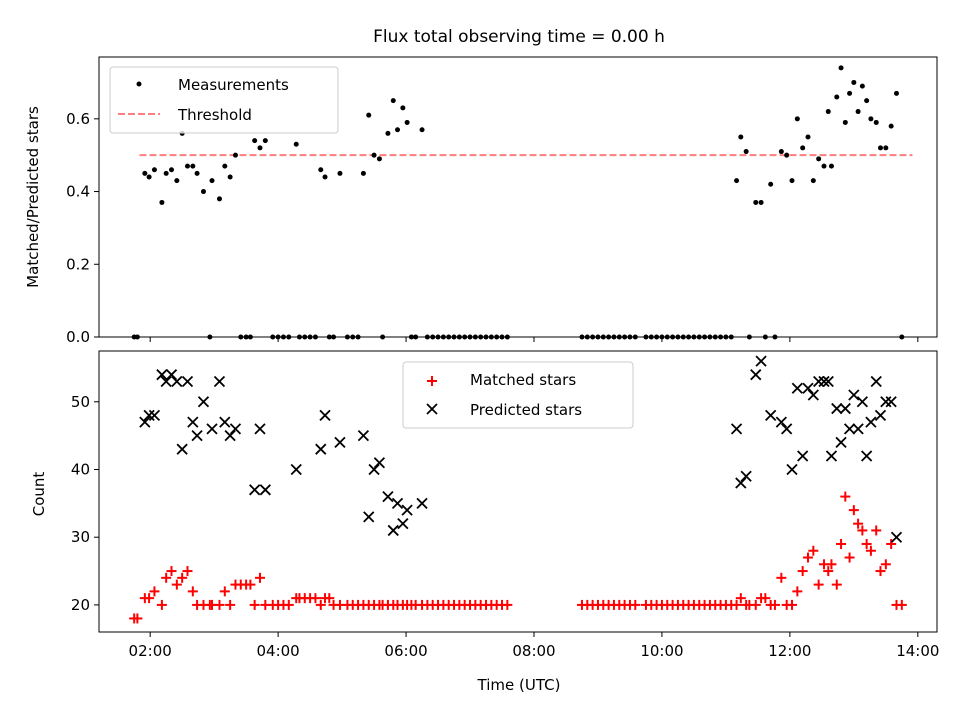 This screenshot has width=960, height=720. I want to click on top-y-tick-label: 0.2, so click(78, 264).